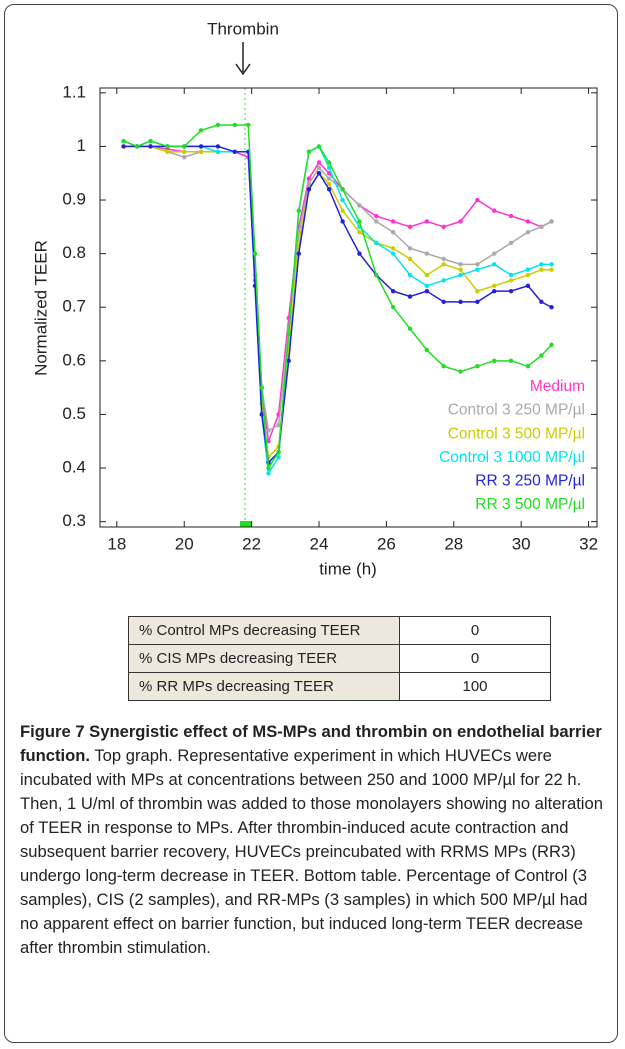 This screenshot has height=1049, width=625. I want to click on x-tick-label: 18, so click(116, 543).